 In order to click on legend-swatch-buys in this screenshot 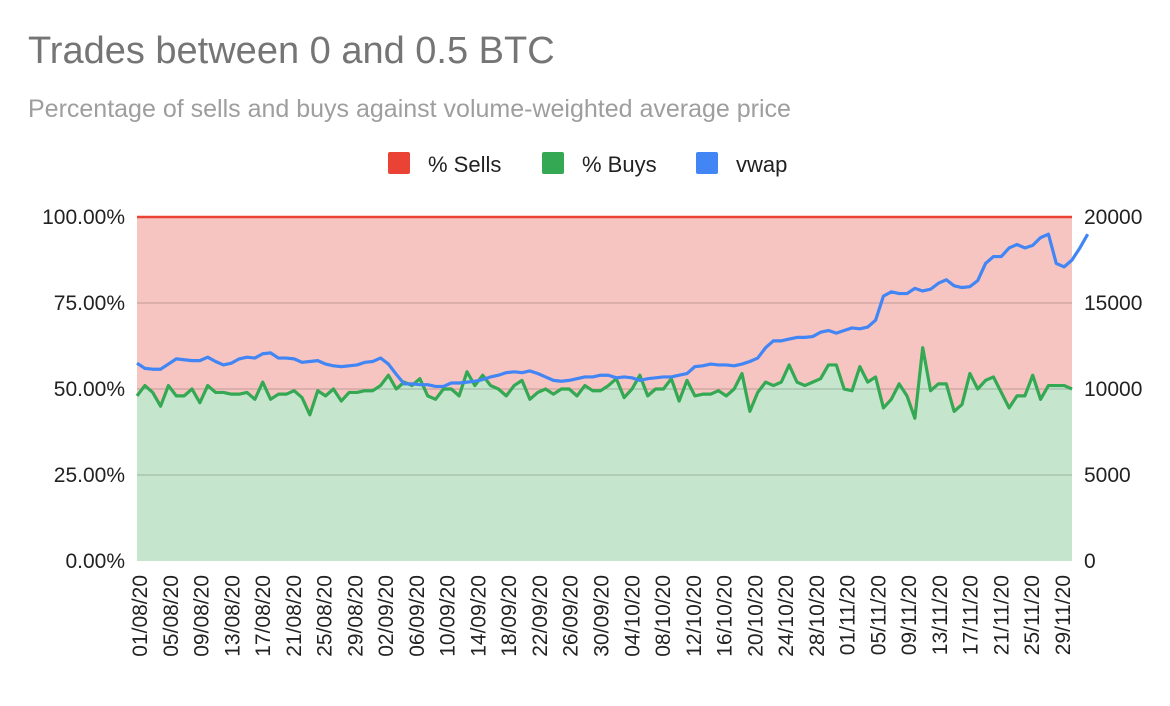, I will do `click(553, 163)`.